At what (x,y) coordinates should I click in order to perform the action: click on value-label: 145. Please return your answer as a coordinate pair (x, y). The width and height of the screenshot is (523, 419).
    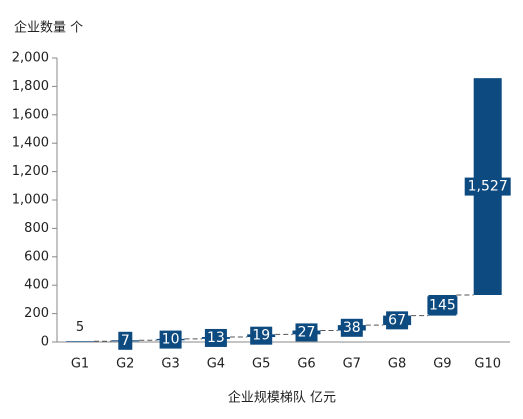
    Looking at the image, I should click on (442, 305).